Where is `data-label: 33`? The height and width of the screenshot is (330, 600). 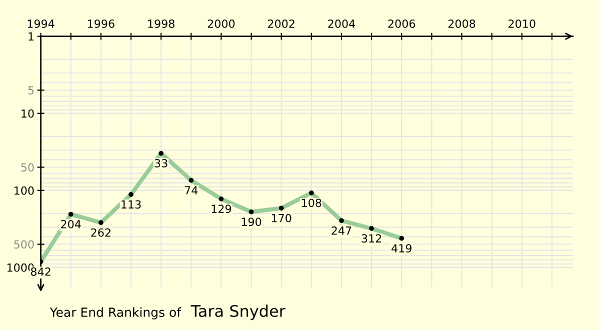
data-label: 33 is located at coordinates (161, 163).